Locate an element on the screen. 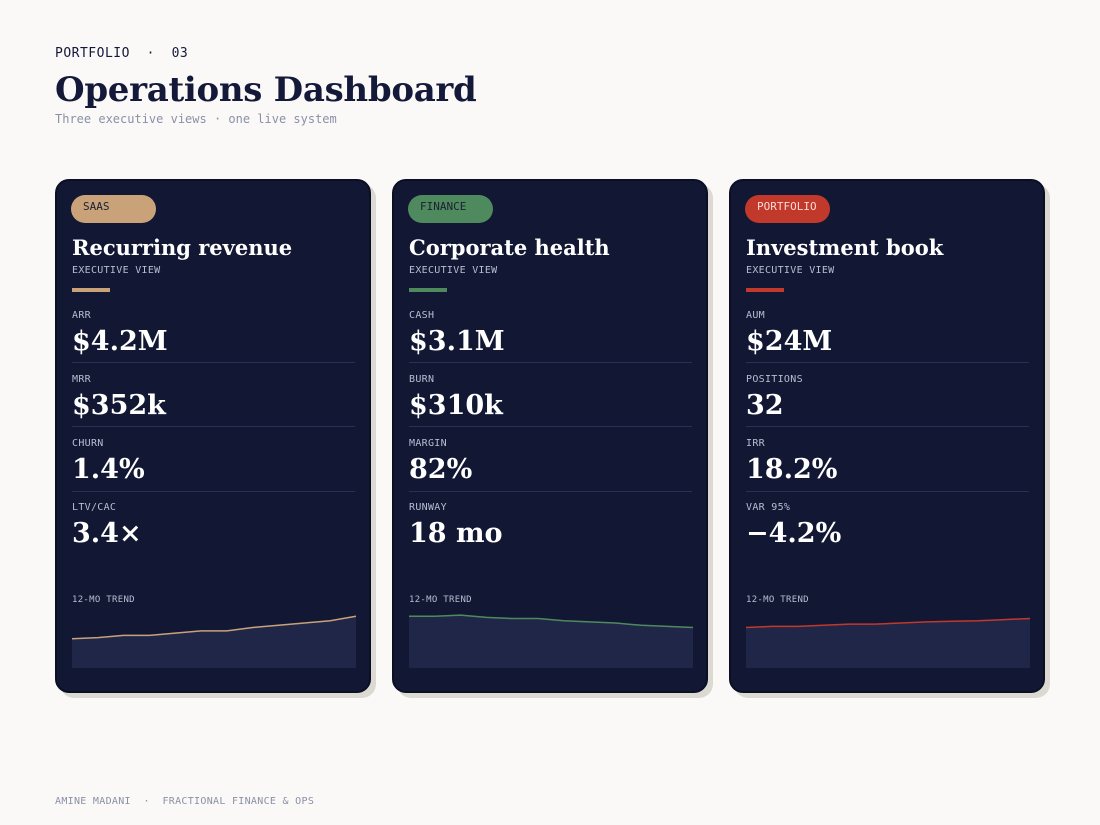 Image resolution: width=1100 pixels, height=825 pixels. metric-value: $4.2M is located at coordinates (120, 341).